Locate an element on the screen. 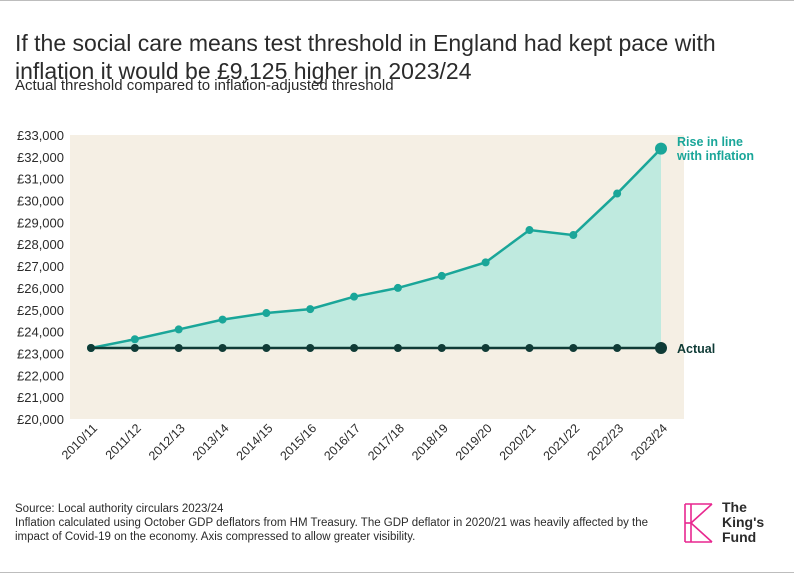 The width and height of the screenshot is (794, 575). logo-wordmark: The King's Fund is located at coordinates (743, 522).